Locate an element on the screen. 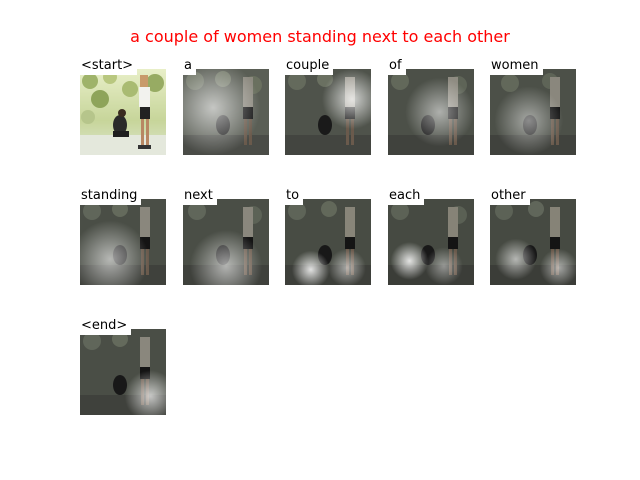 This screenshot has height=480, width=640. word-label: standing is located at coordinates (111, 196).